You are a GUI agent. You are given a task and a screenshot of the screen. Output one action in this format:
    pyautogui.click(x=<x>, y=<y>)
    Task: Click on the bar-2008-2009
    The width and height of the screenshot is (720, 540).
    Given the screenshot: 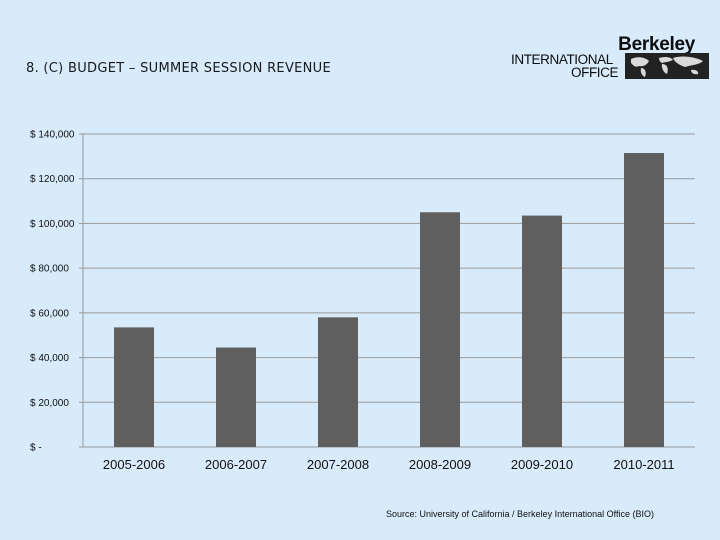 What is the action you would take?
    pyautogui.click(x=440, y=329)
    